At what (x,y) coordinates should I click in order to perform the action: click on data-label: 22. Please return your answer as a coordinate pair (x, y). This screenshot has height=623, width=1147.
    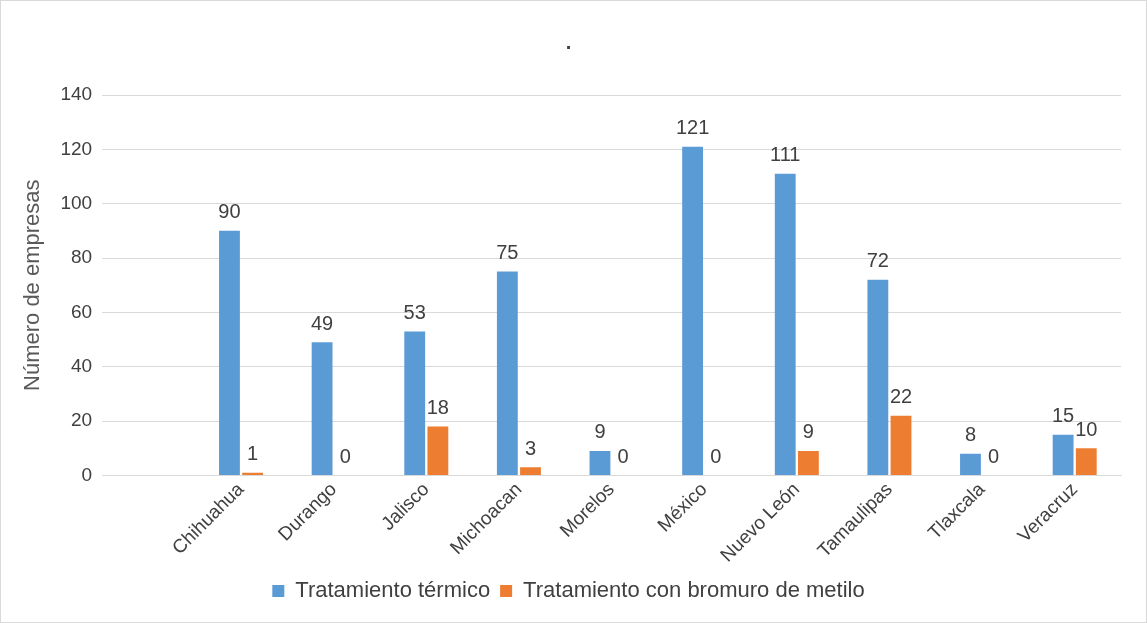
    Looking at the image, I should click on (901, 396).